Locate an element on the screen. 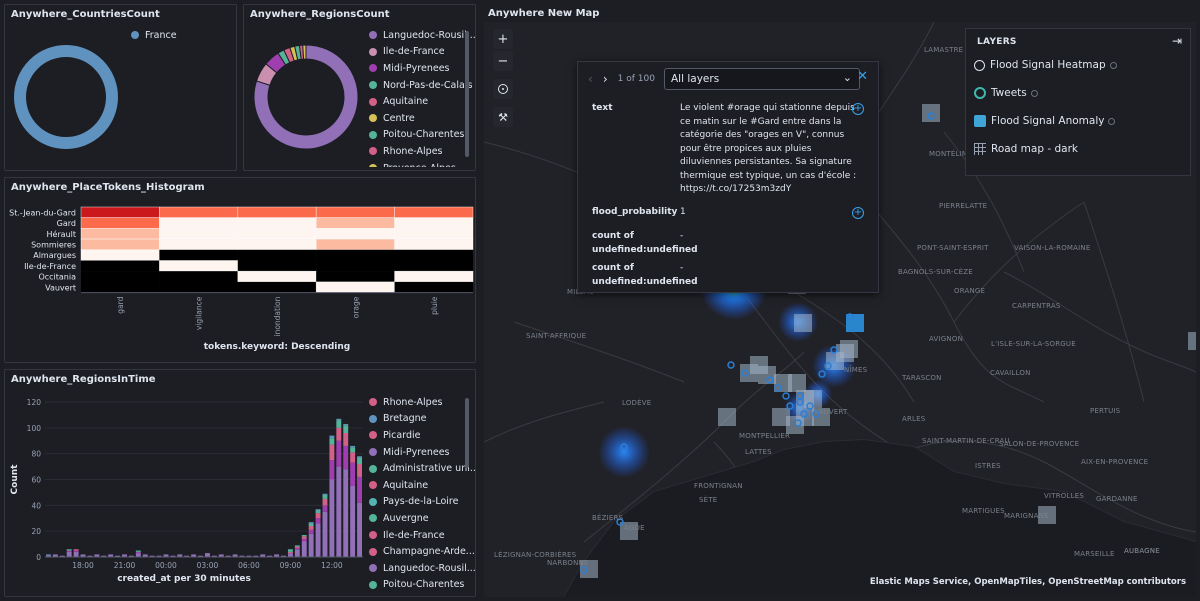 The height and width of the screenshot is (601, 1200). legend-item: Pays-de-la-Loire is located at coordinates (422, 502).